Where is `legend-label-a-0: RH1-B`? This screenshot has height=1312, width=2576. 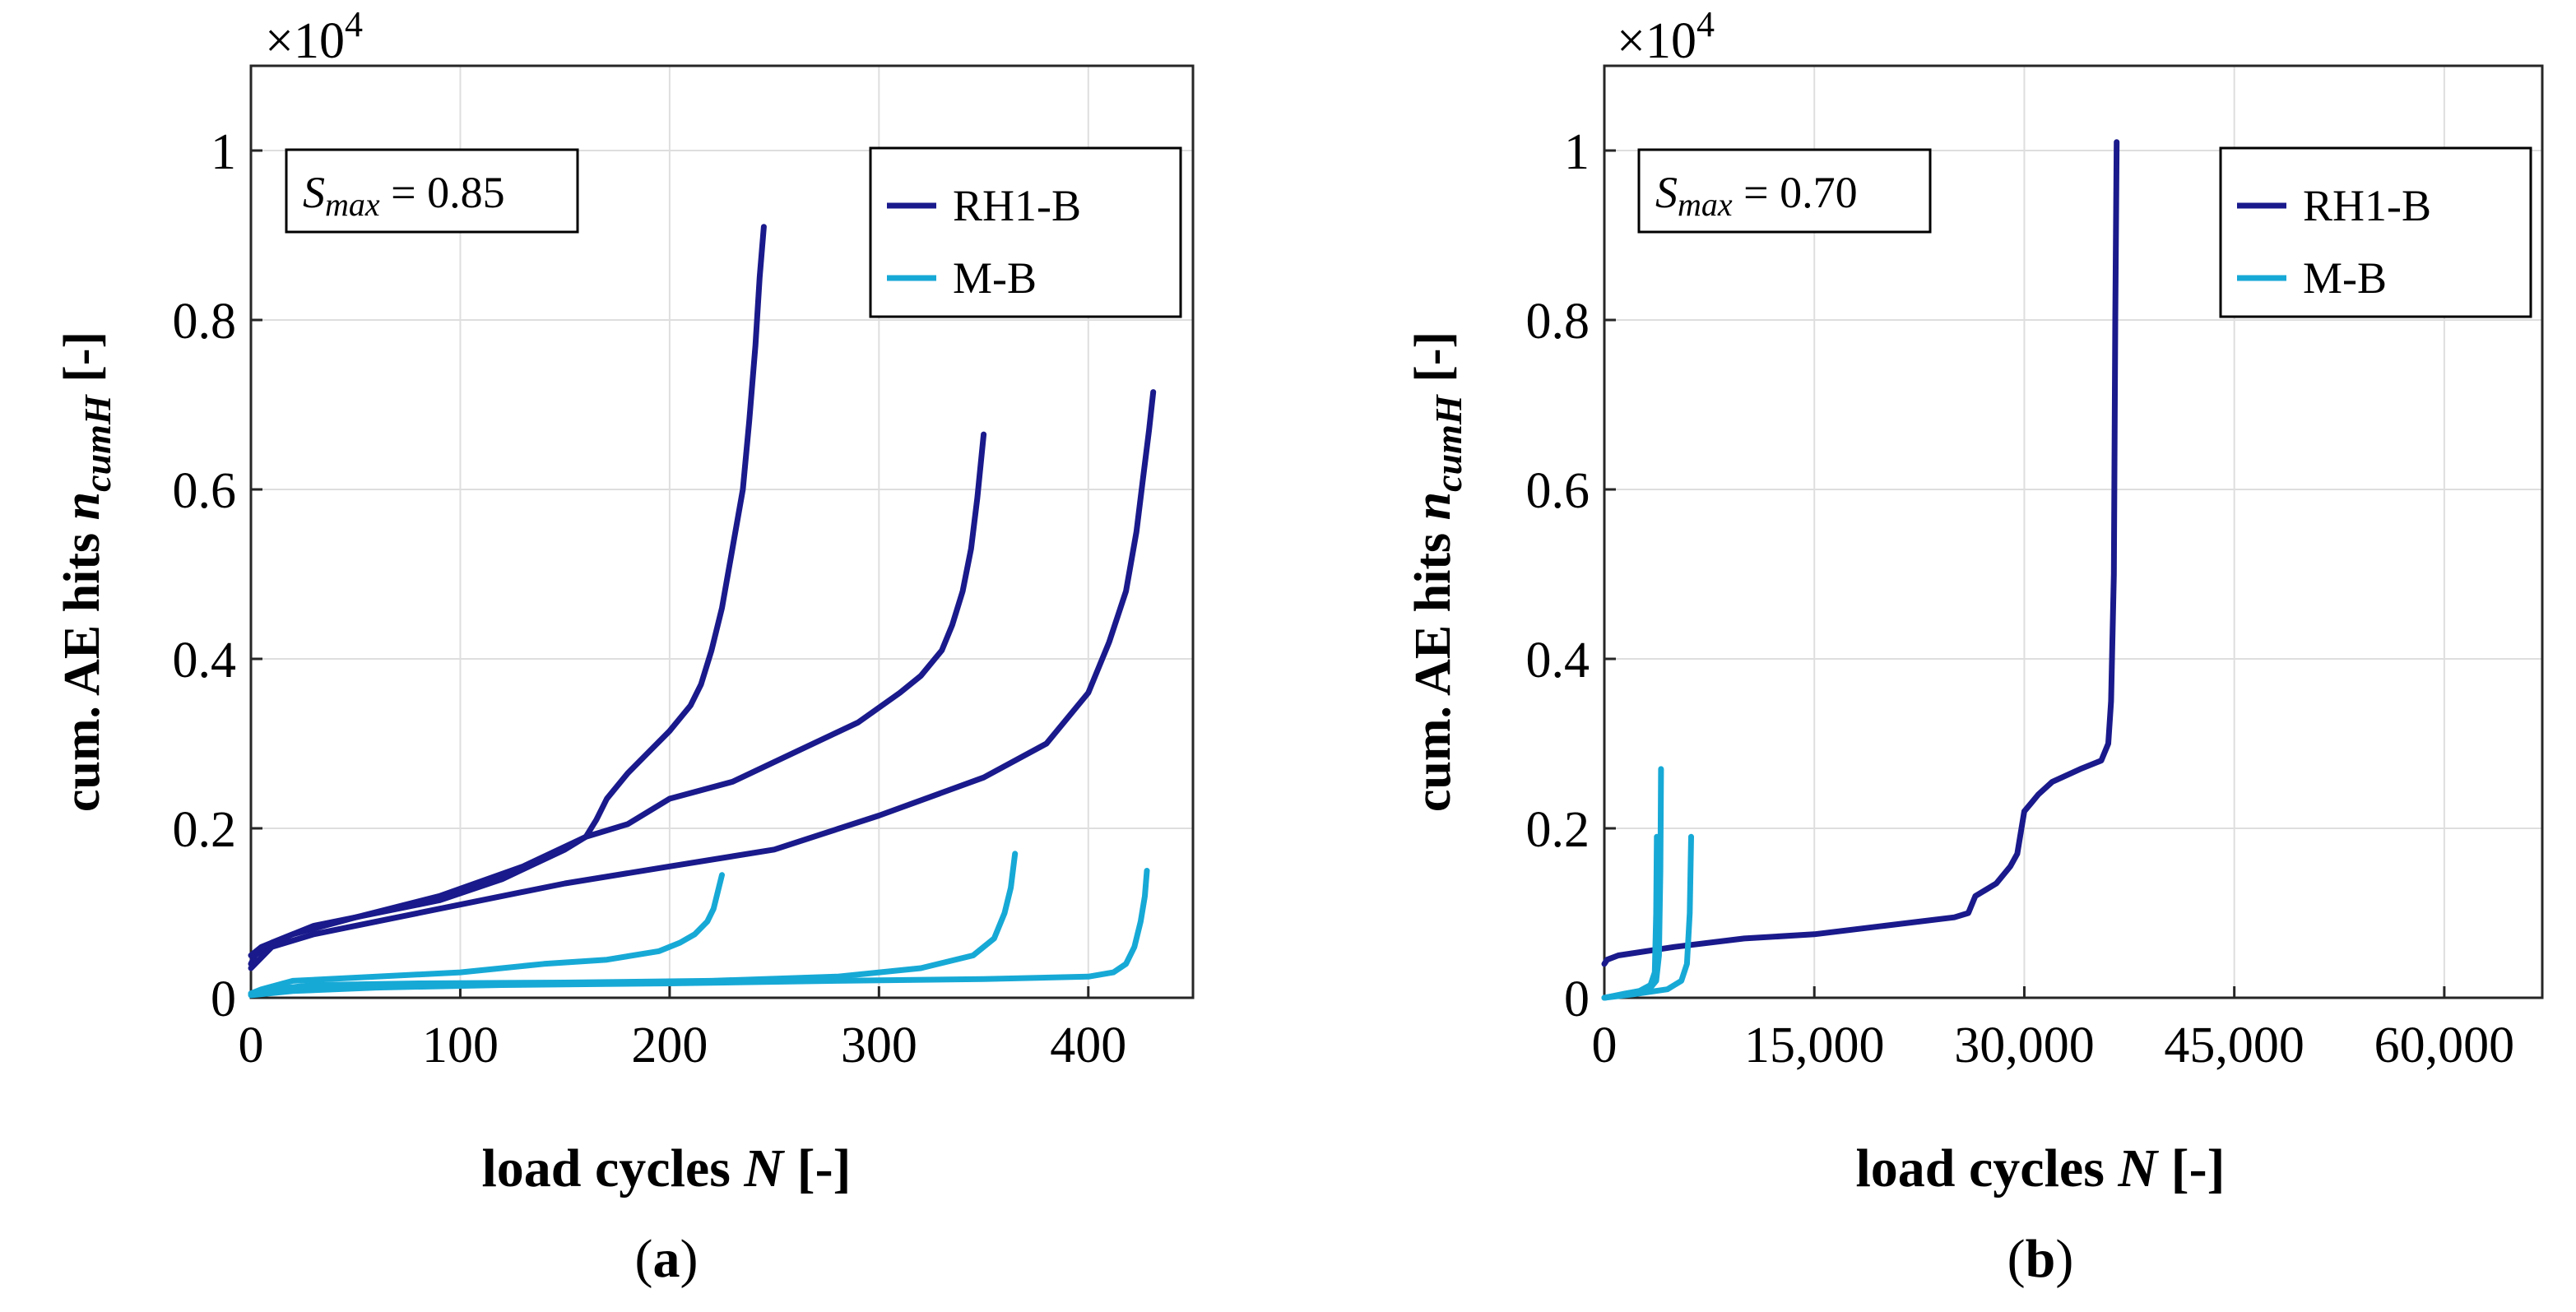 legend-label-a-0: RH1-B is located at coordinates (1017, 206).